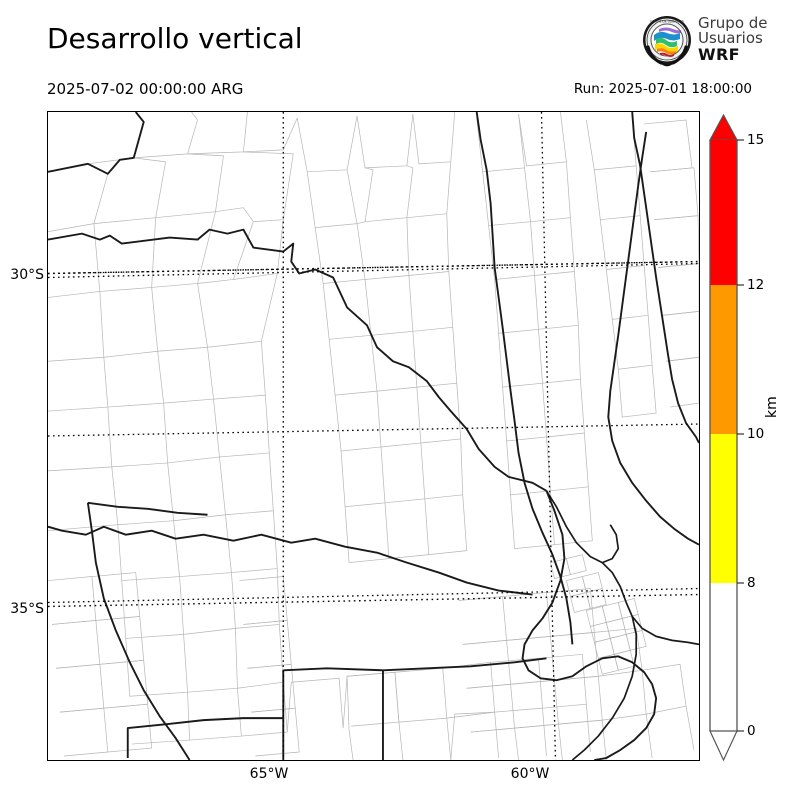  What do you see at coordinates (175, 38) in the screenshot?
I see `page-title: Desarrollo vertical` at bounding box center [175, 38].